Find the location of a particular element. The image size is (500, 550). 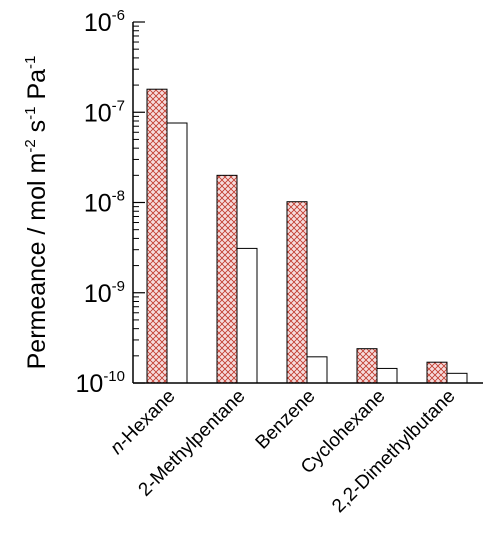

y-tick-label-4: 10⁻⁷ is located at coordinates (104, 112).